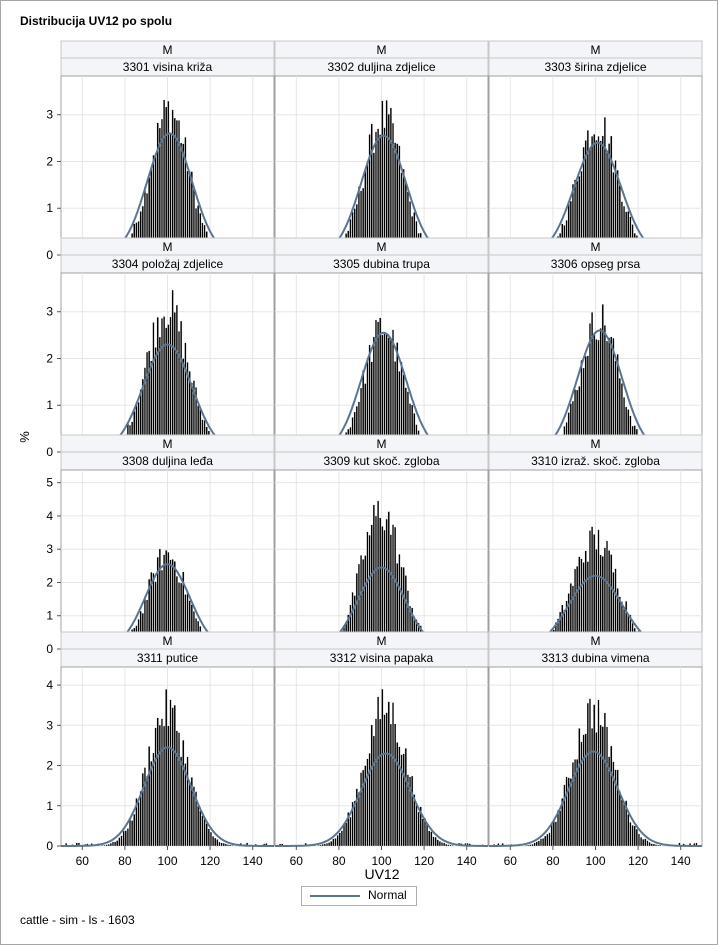 The image size is (718, 945). Describe the element at coordinates (167, 461) in the screenshot. I see `panel-title: 3308 duljina leđa` at that location.